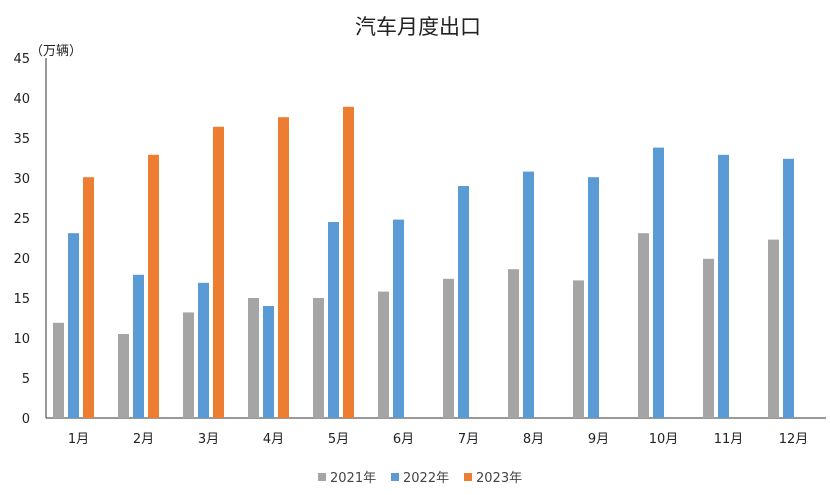 Image resolution: width=830 pixels, height=495 pixels. I want to click on y-tick-label: 25, so click(21, 219).